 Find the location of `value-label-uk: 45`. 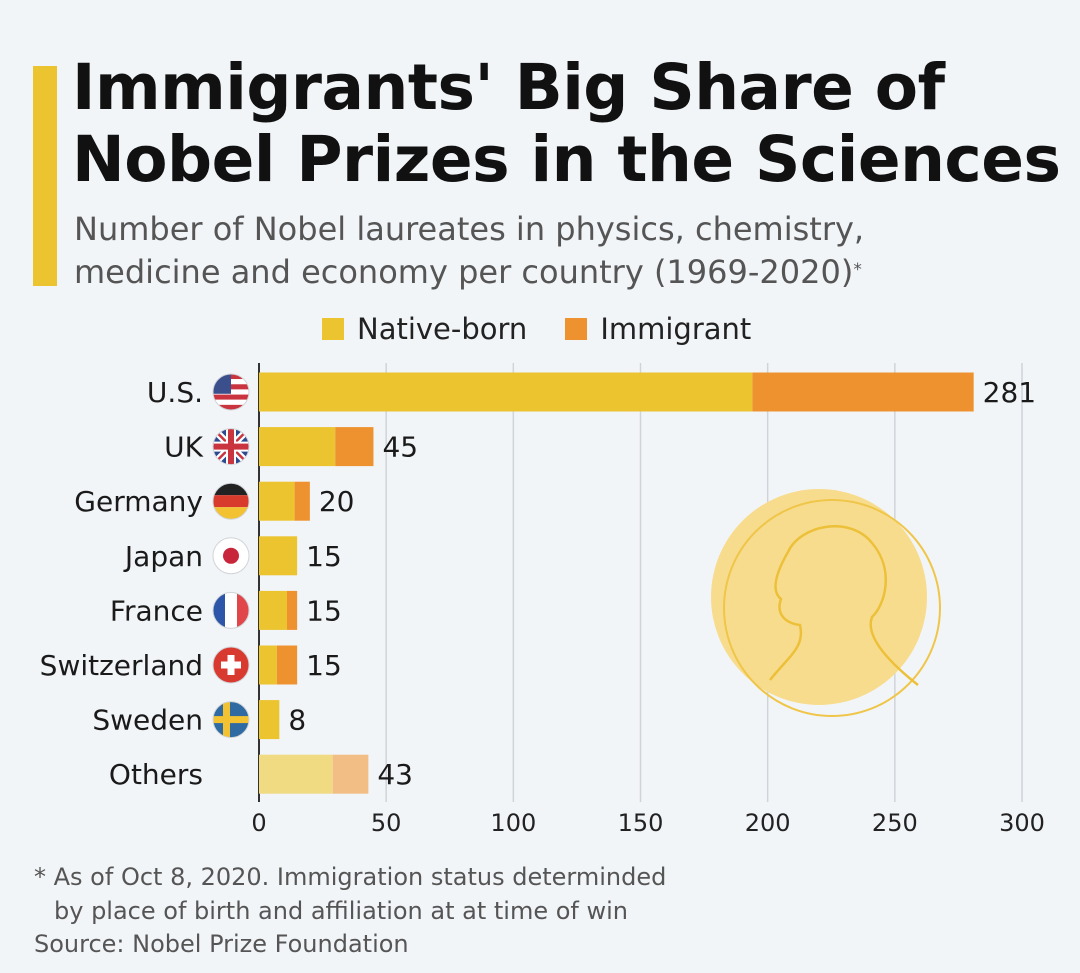

value-label-uk: 45 is located at coordinates (400, 447).